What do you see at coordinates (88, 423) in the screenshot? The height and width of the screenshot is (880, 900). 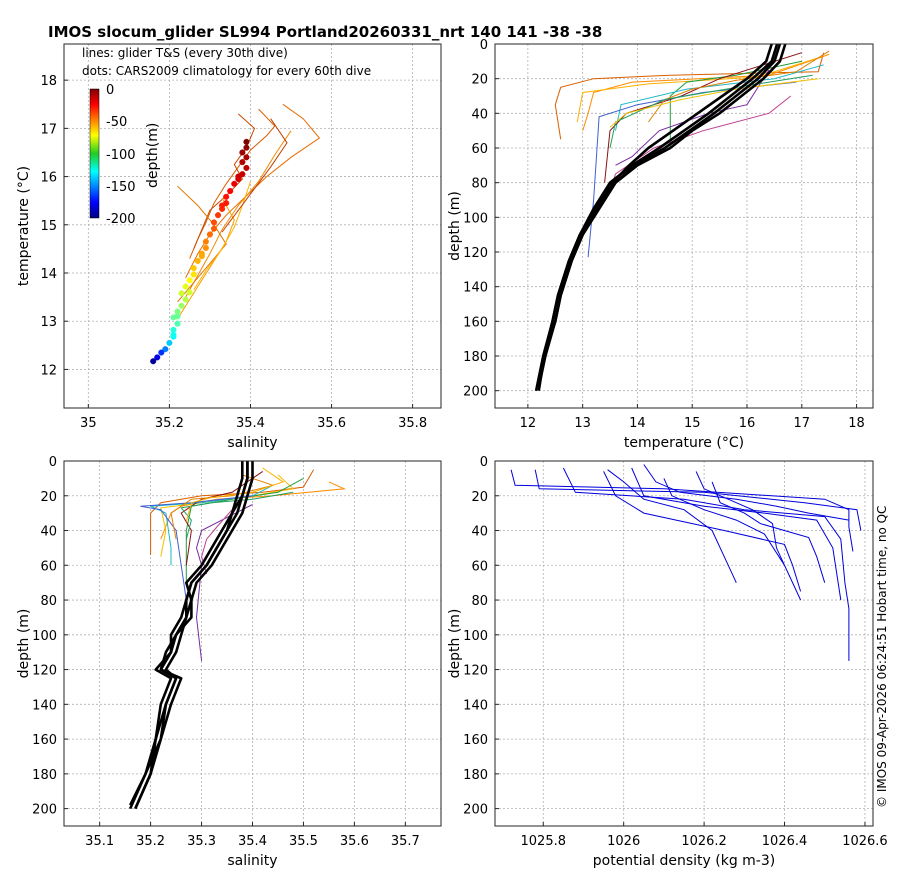 I see `x-tick-label: 35` at bounding box center [88, 423].